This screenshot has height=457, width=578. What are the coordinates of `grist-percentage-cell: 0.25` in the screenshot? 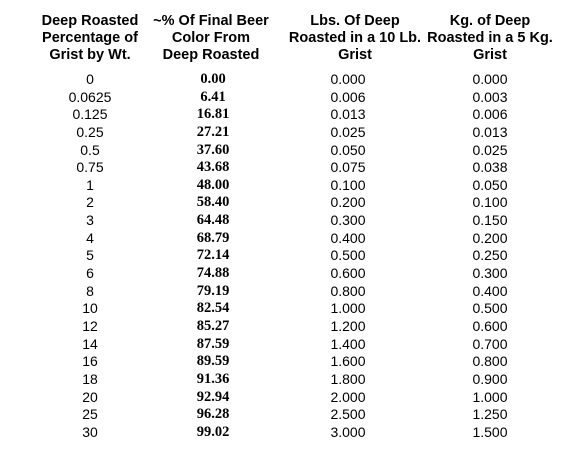 It's located at (90, 131).